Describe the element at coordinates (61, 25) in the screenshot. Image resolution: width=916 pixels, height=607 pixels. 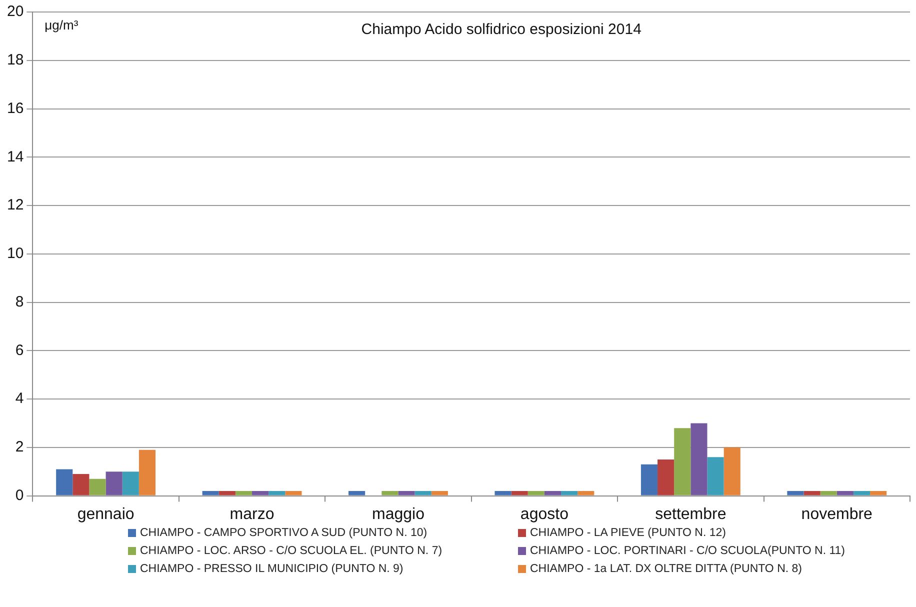
I see `y-axis-title: μg/m³` at that location.